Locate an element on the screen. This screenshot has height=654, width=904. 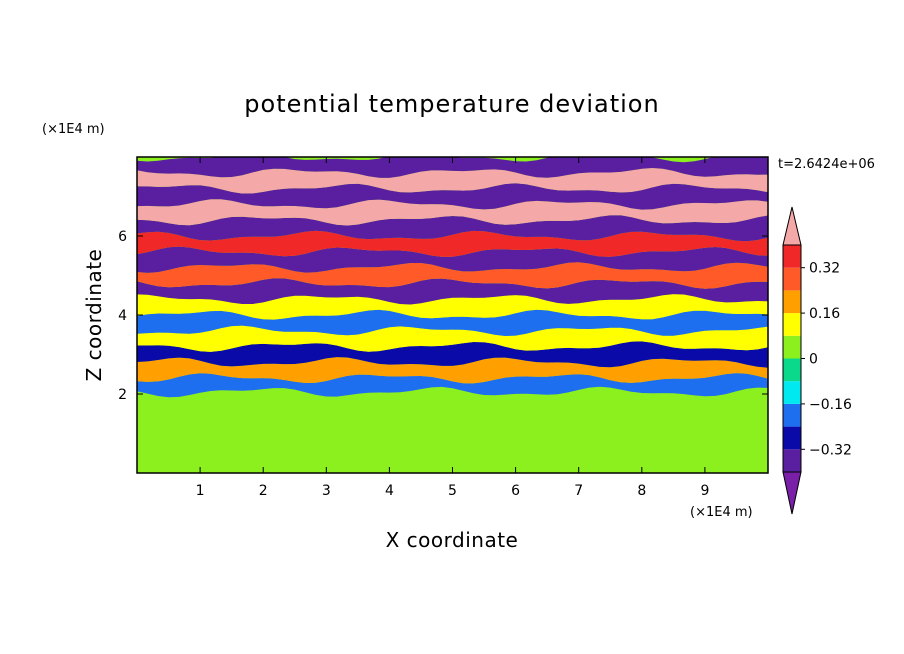
y-unit-label: (×1E4 m) is located at coordinates (73, 129).